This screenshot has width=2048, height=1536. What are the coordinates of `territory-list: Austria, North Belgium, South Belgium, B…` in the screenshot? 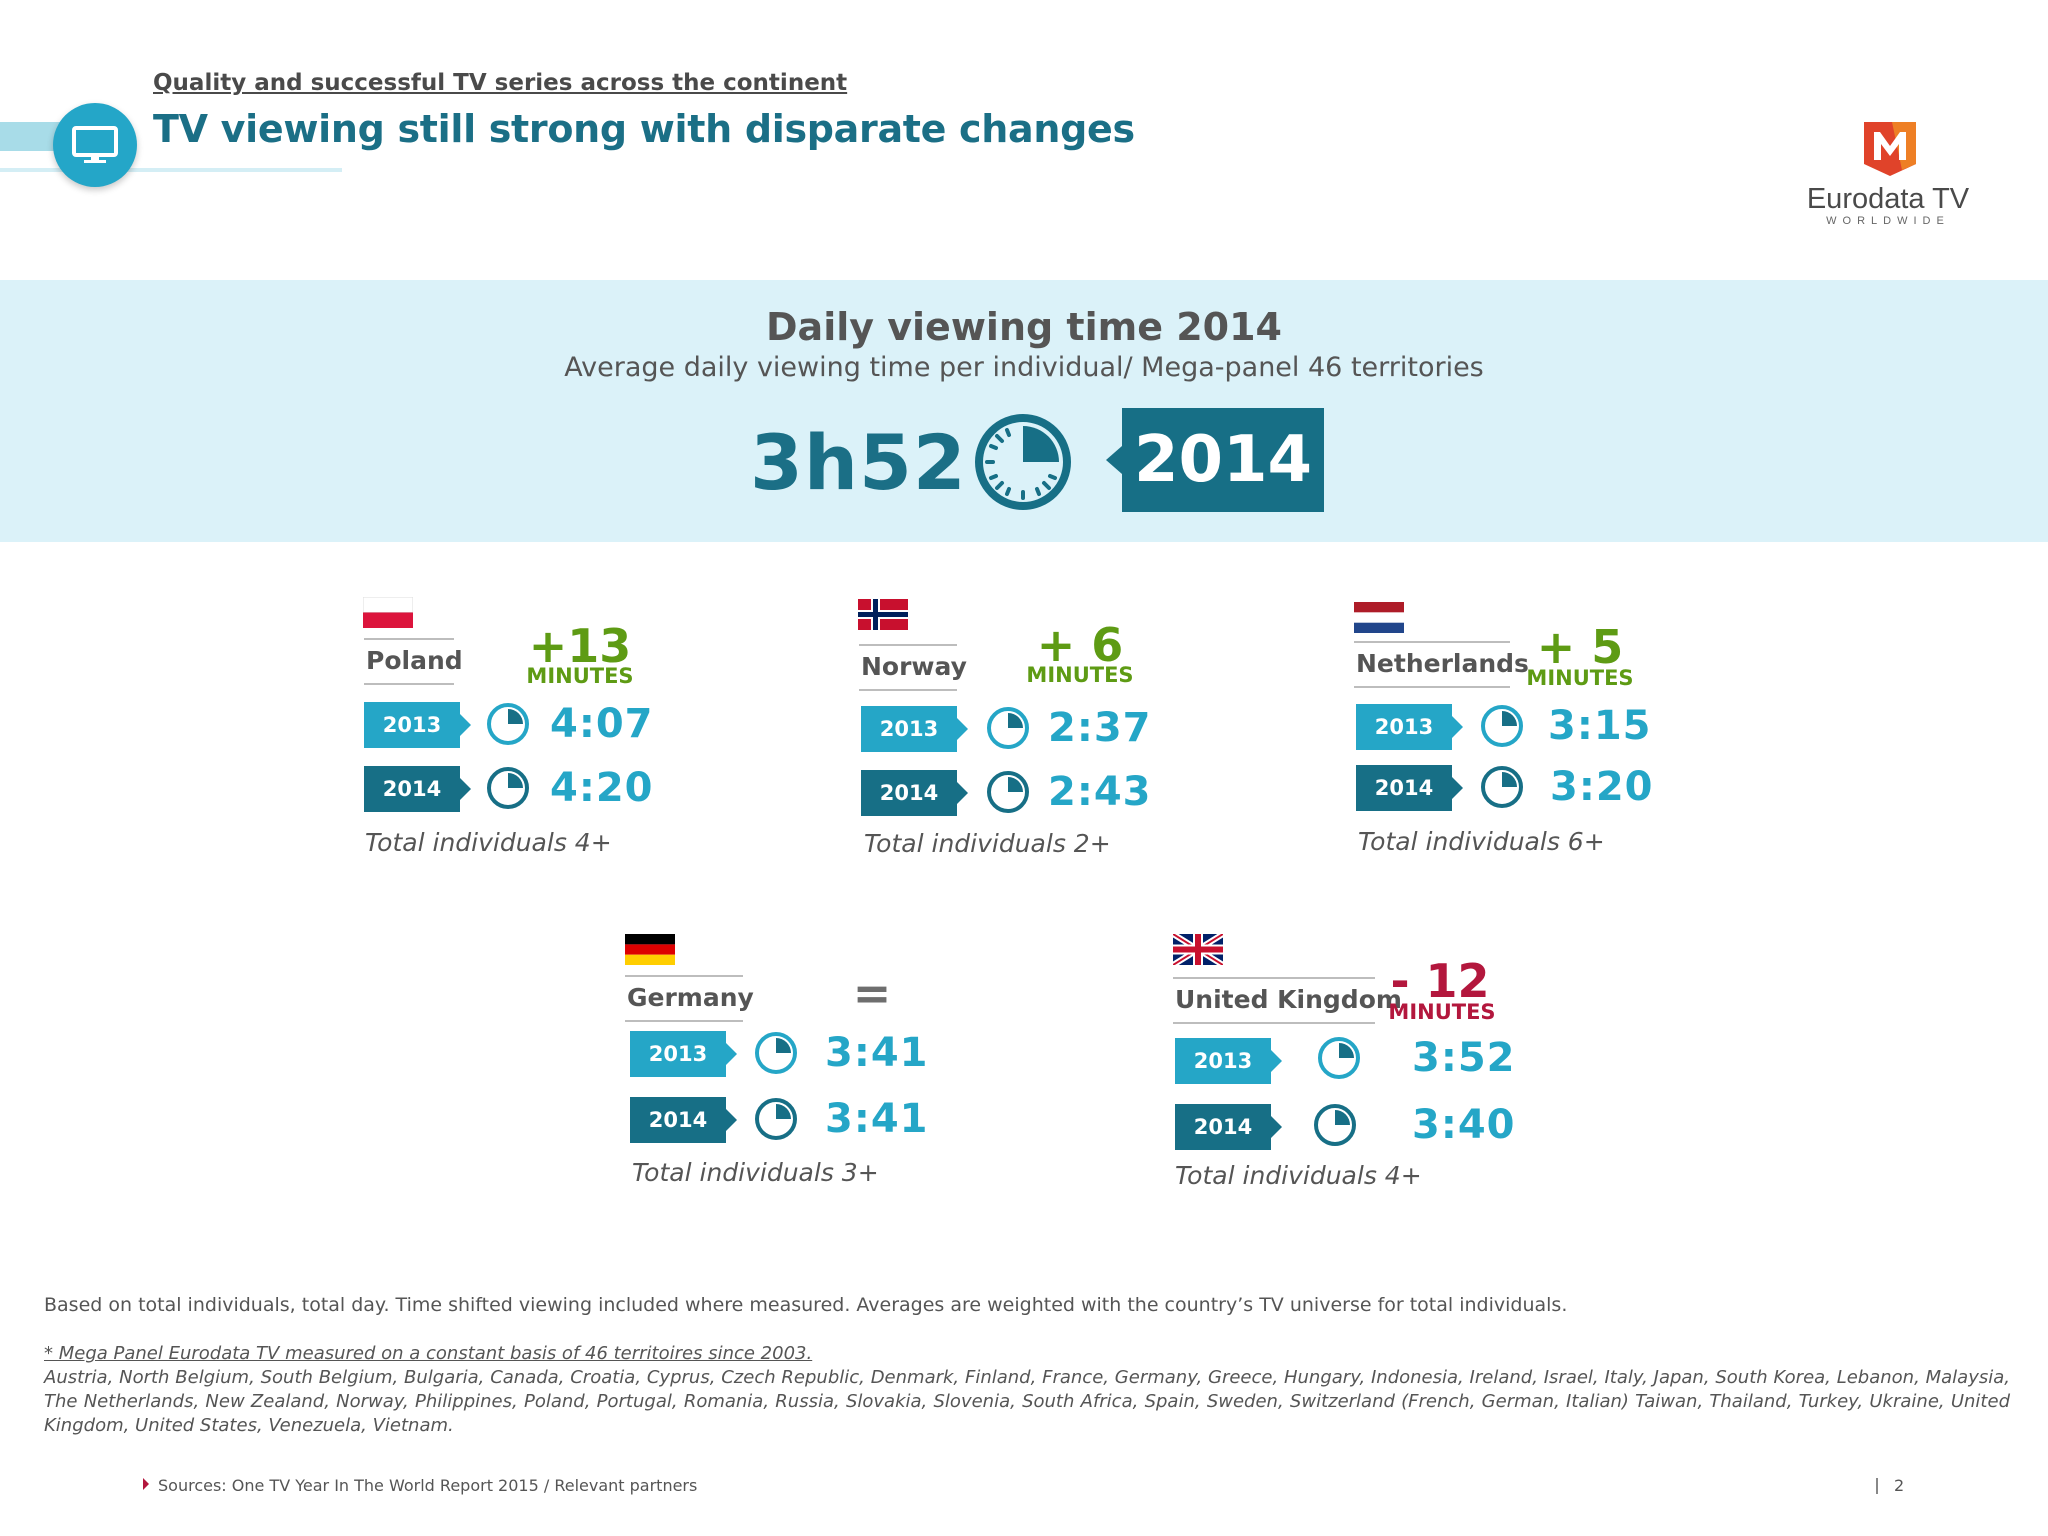 It's located at (1027, 1401).